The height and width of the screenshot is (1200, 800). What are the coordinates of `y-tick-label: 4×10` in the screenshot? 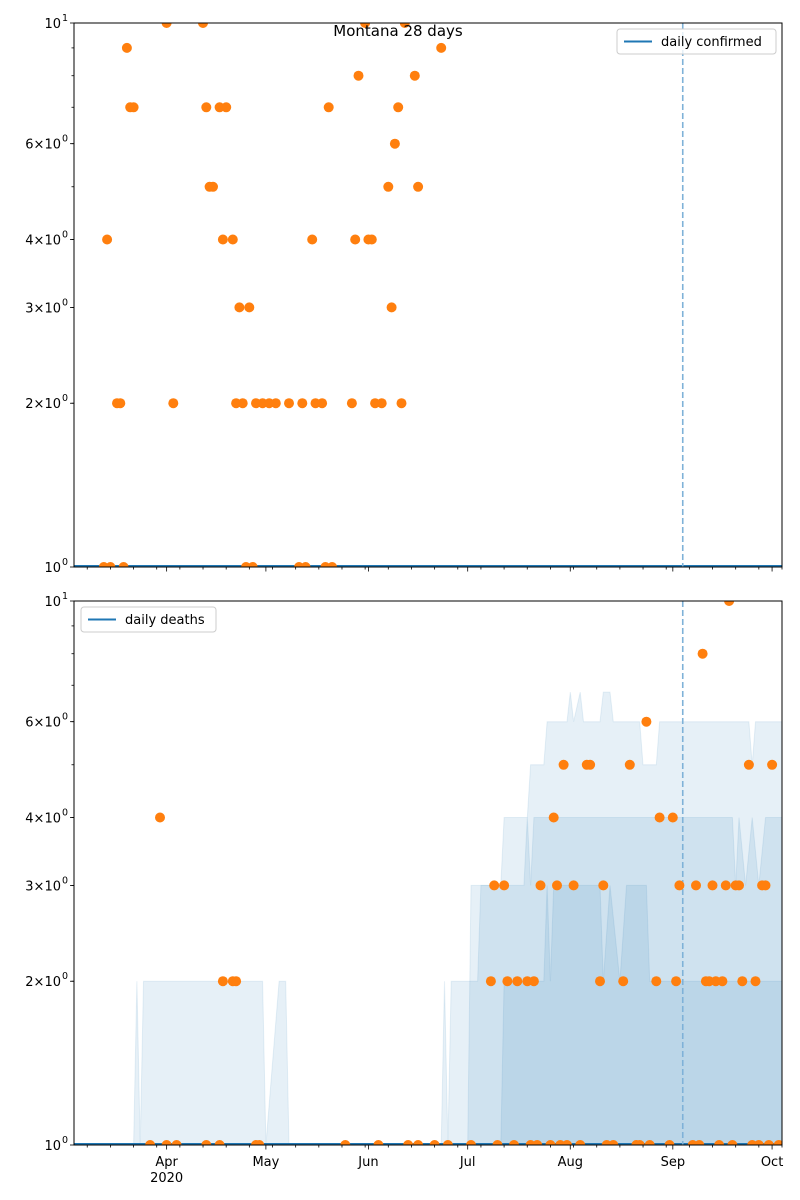 It's located at (43, 240).